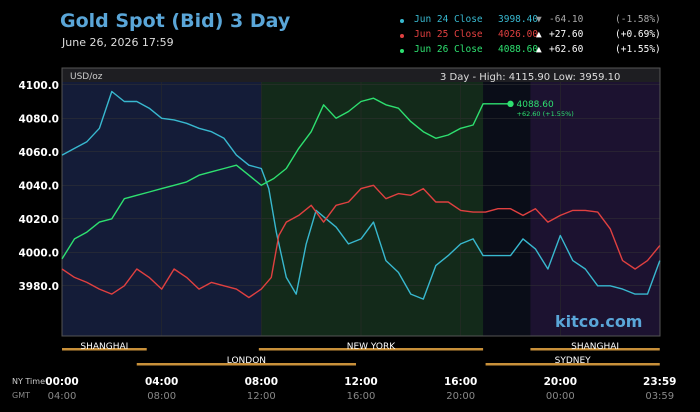  I want to click on legend-pct: (+0.69%), so click(638, 34).